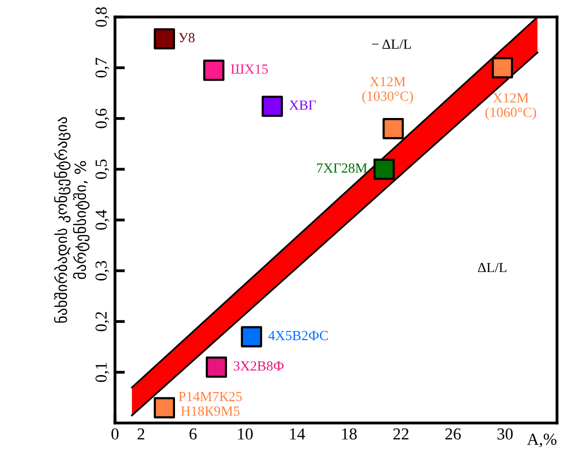 This screenshot has width=564, height=457. I want to click on x-tick-label: 0, so click(115, 434).